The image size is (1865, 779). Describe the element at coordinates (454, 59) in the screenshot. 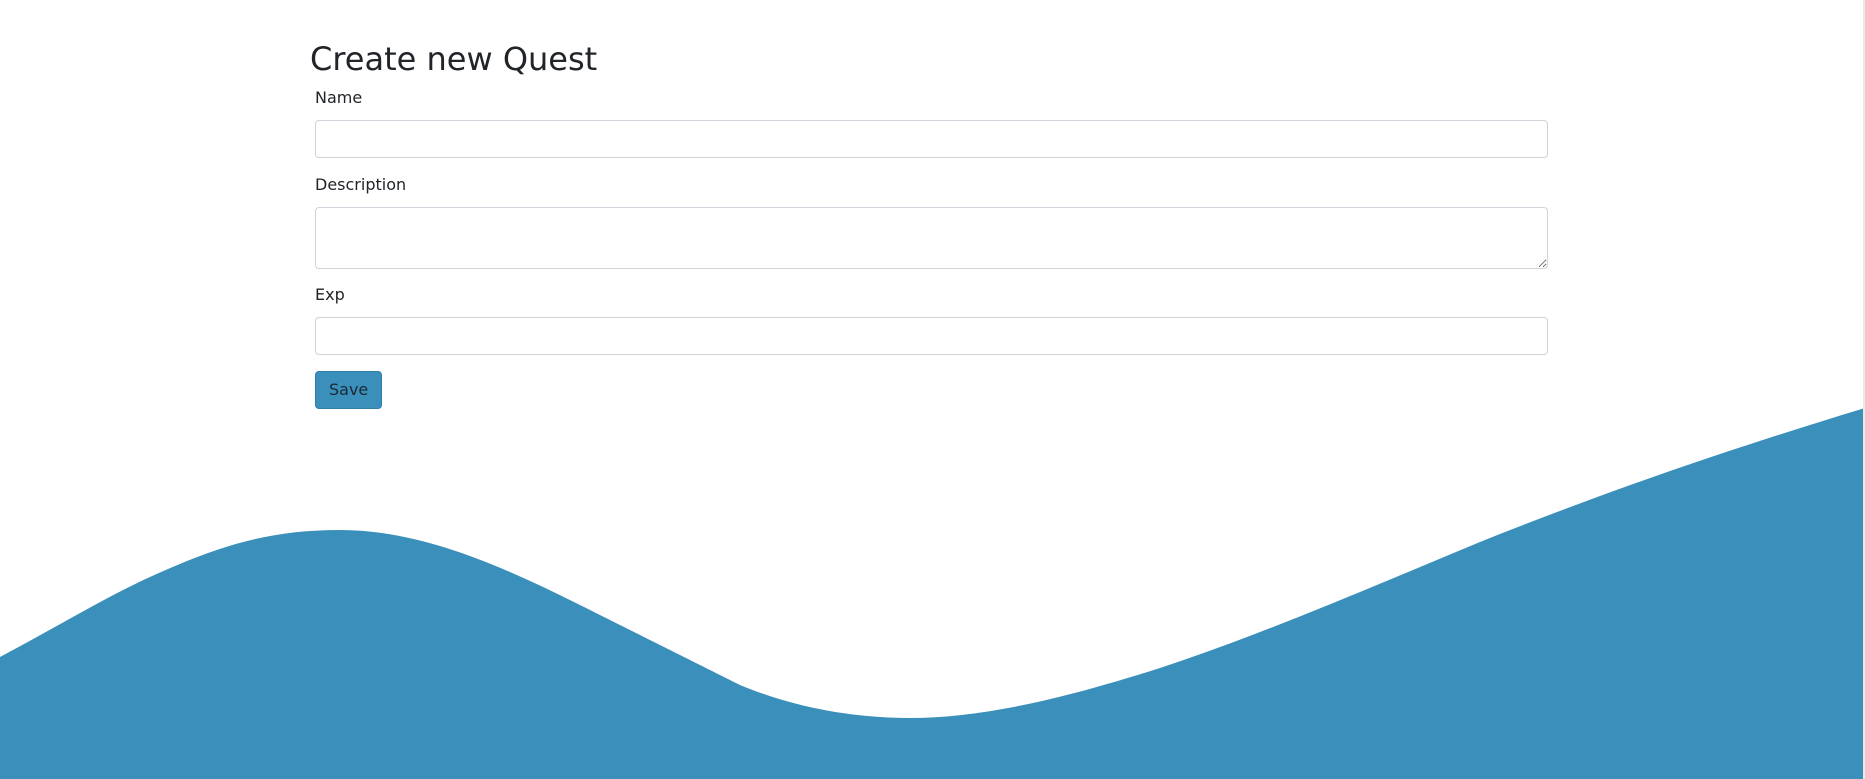

I see `page-title: Create new Quest` at that location.